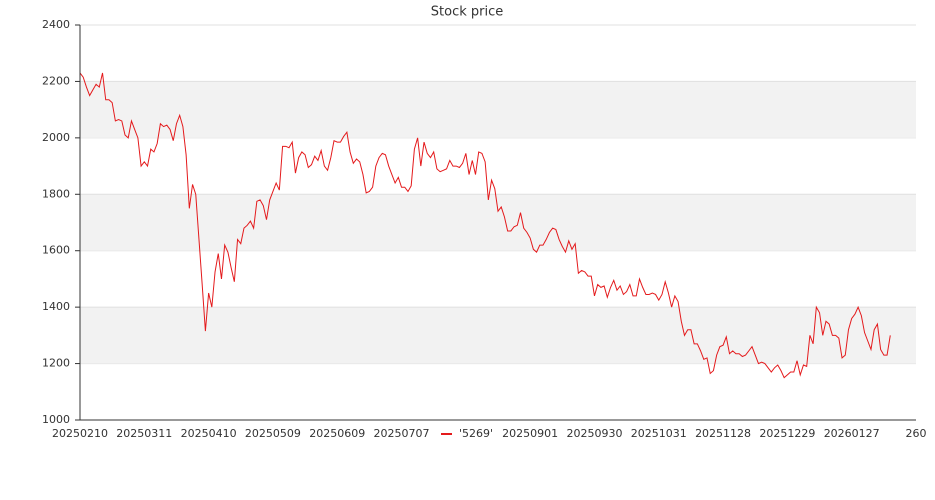  Describe the element at coordinates (56, 80) in the screenshot. I see `y-tick-label: 2200` at that location.